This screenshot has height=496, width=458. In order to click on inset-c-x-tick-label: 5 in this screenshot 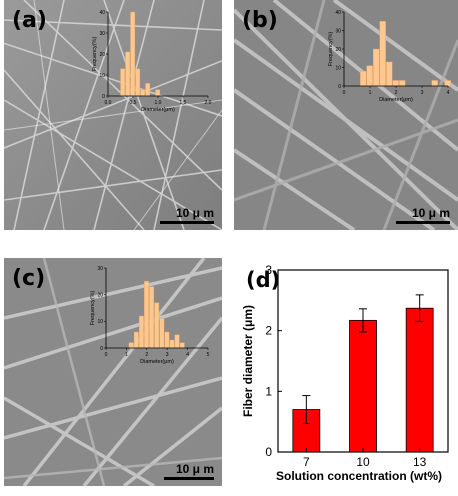, I will do `click(208, 355)`.